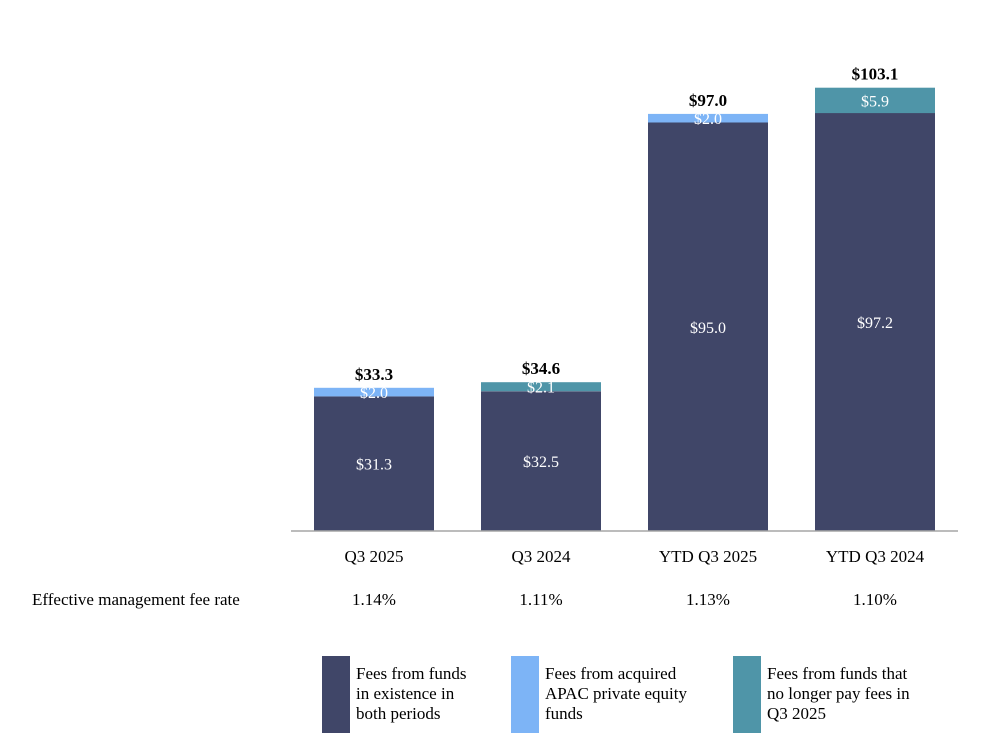 The height and width of the screenshot is (746, 987). I want to click on bar-total-label-q3-2024: $34.6, so click(541, 368).